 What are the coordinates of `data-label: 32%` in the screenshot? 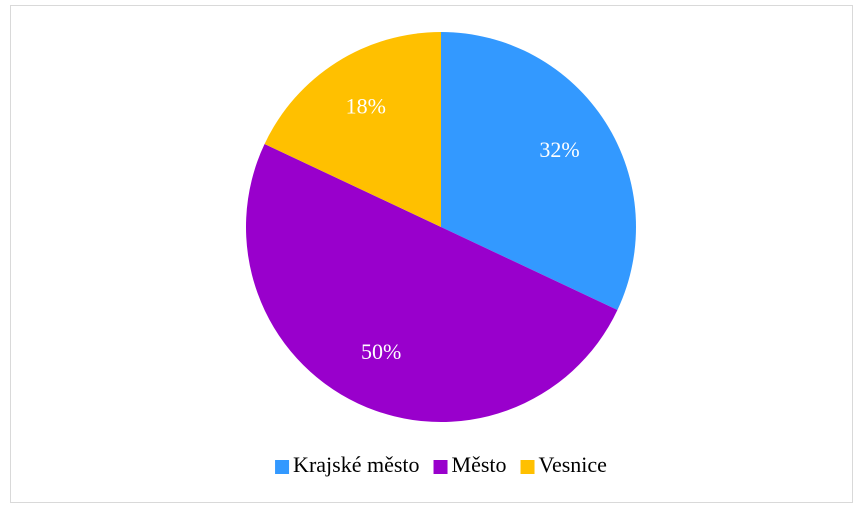 It's located at (559, 149).